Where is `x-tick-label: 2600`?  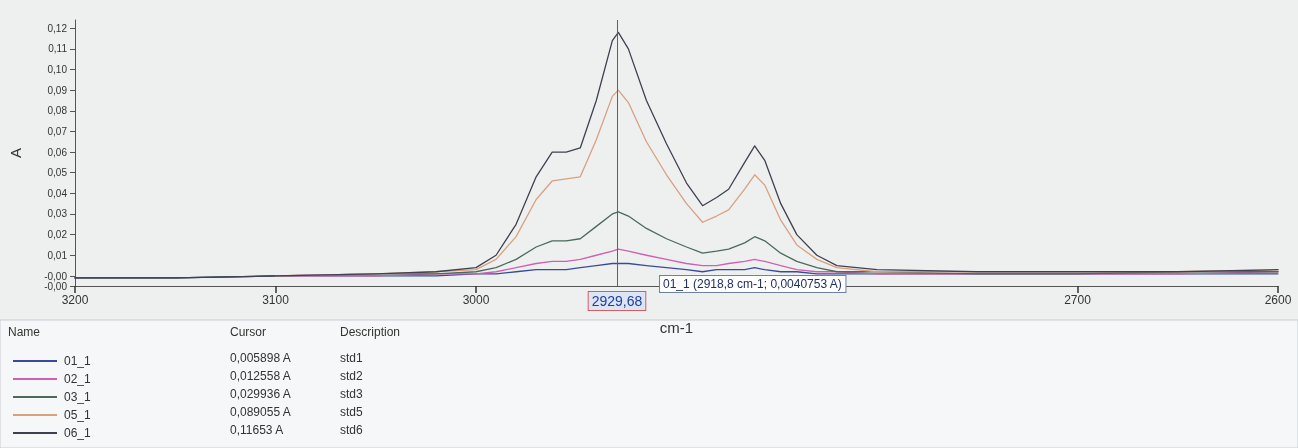
x-tick-label: 2600 is located at coordinates (1278, 300).